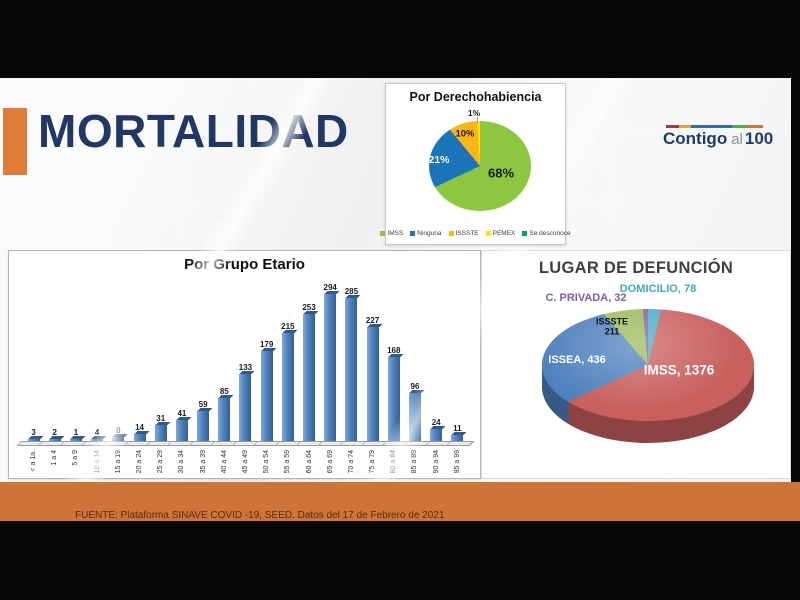  I want to click on bar-category-label: 95 a 99, so click(457, 462).